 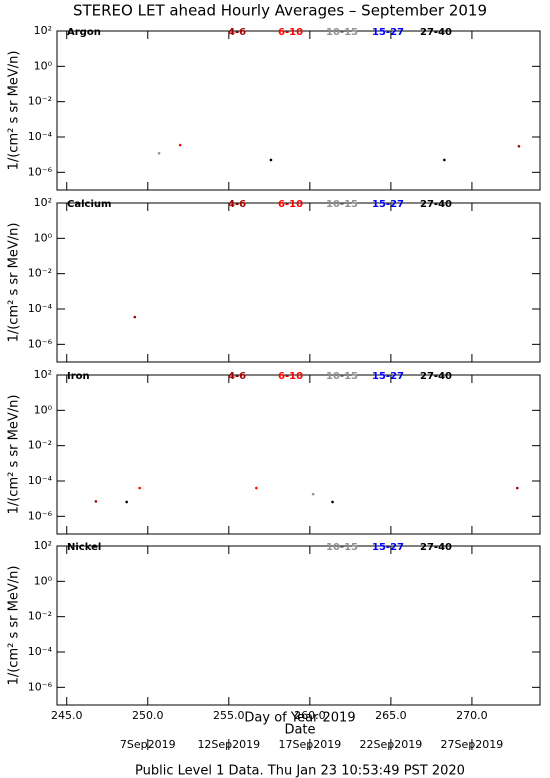 I want to click on x-tick-label: 250.0, so click(x=148, y=715).